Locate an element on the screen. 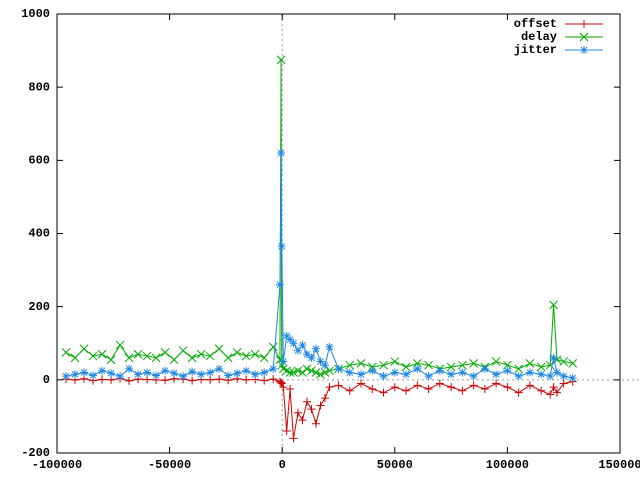 The image size is (640, 480). y-tick-label: 200 is located at coordinates (39, 307).